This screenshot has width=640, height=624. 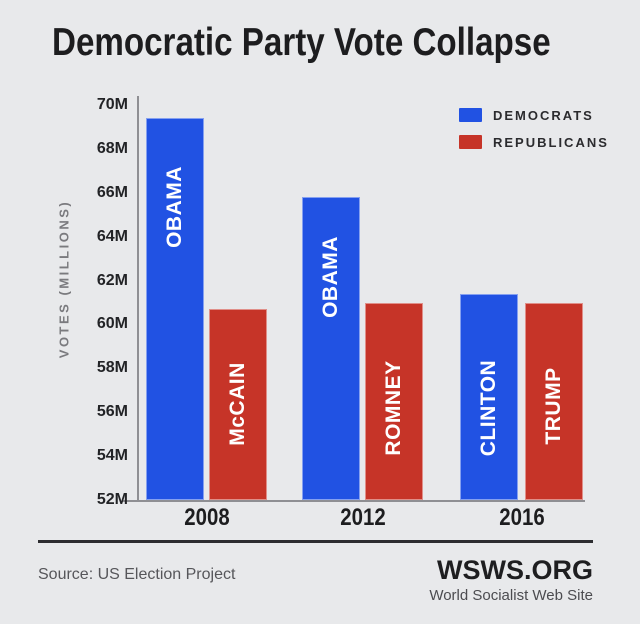 I want to click on bar-label: TRUMP, so click(x=553, y=406).